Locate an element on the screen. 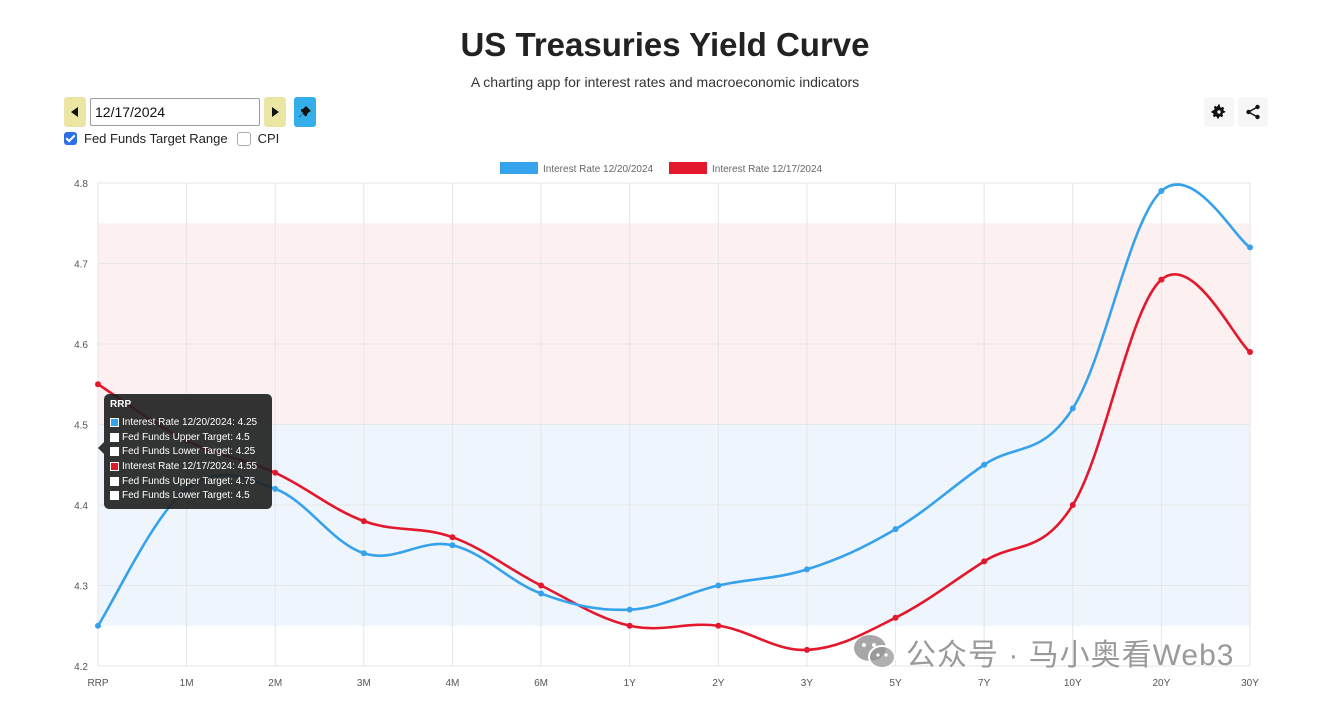  x-tick-label: 3M is located at coordinates (364, 683).